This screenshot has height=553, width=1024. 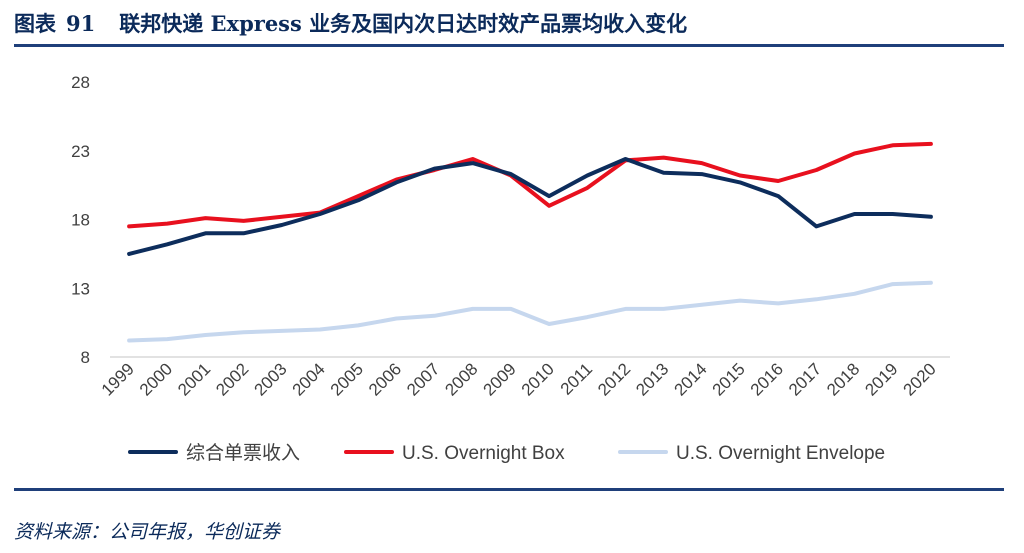 What do you see at coordinates (576, 378) in the screenshot?
I see `x-tick-label: 2011` at bounding box center [576, 378].